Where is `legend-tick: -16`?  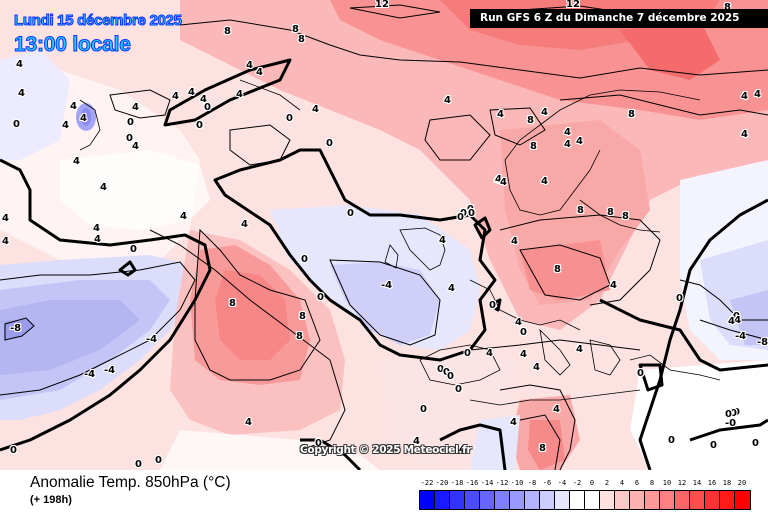
legend-tick: -16 is located at coordinates (472, 483).